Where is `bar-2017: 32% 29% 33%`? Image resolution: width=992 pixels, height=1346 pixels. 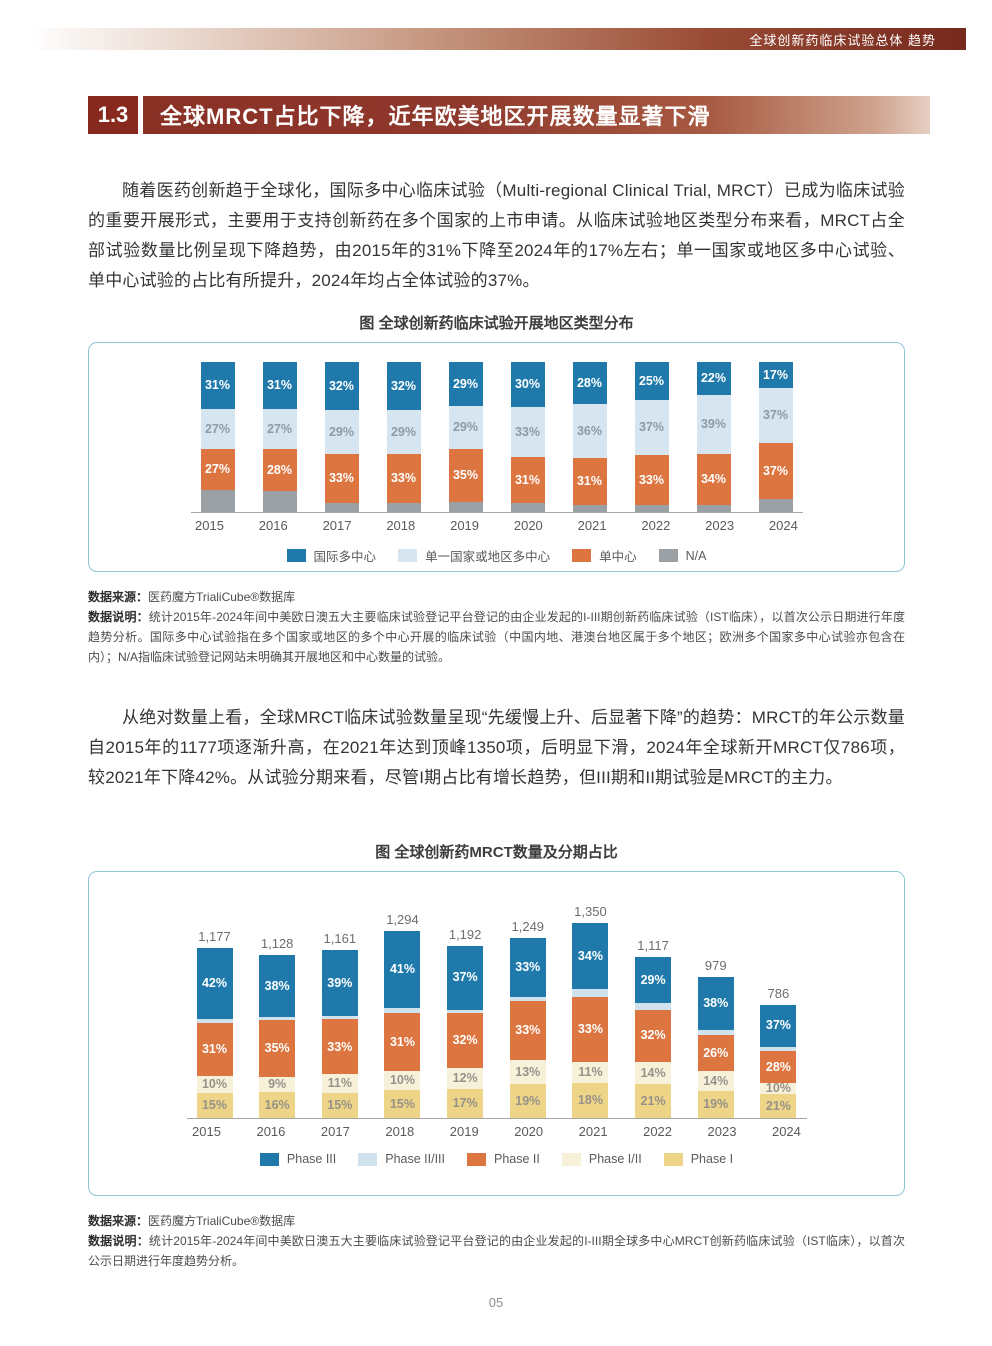
bar-2017: 32% 29% 33% is located at coordinates (341, 437).